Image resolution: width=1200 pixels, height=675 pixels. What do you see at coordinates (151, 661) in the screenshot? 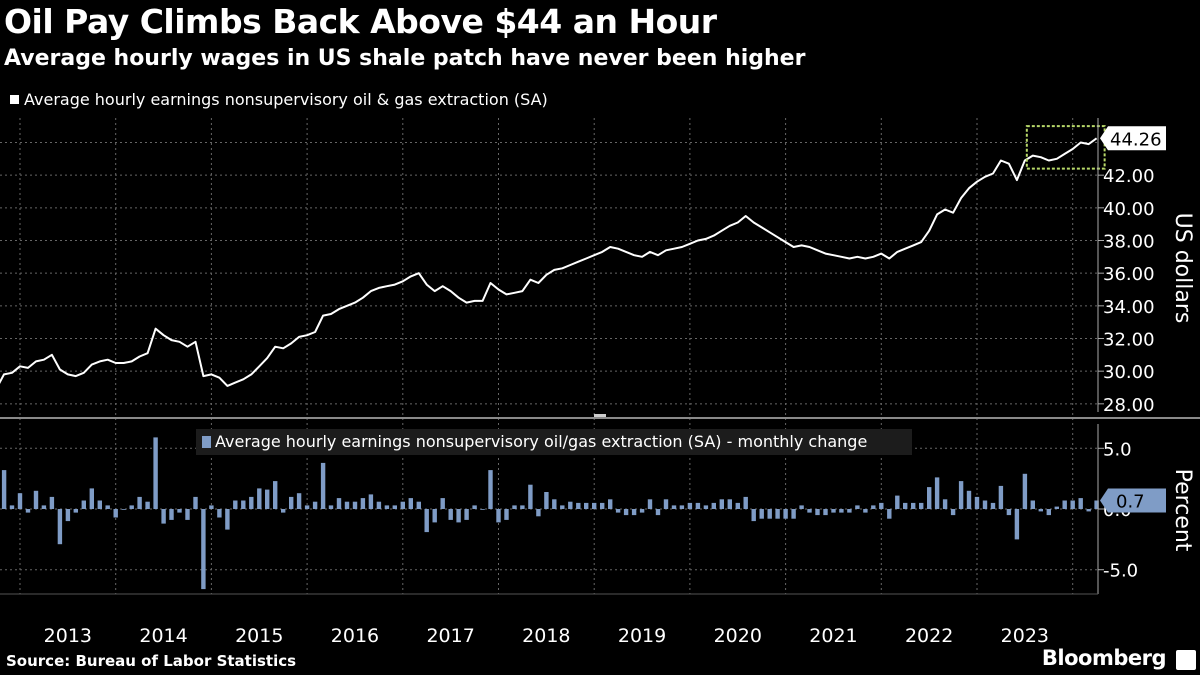
I see `source-note: Source: Bureau of Labor Statistics` at bounding box center [151, 661].